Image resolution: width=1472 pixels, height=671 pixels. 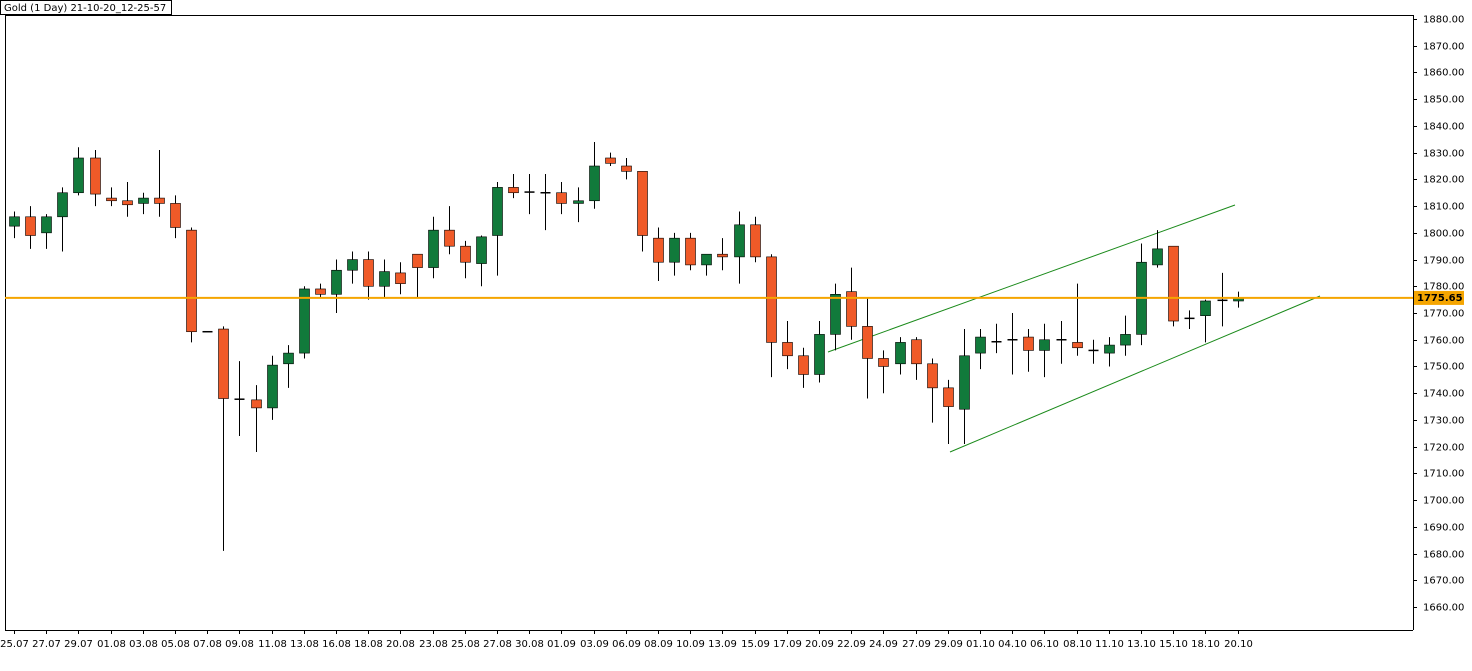 I want to click on x-tick-label: 25.07, so click(x=14, y=644).